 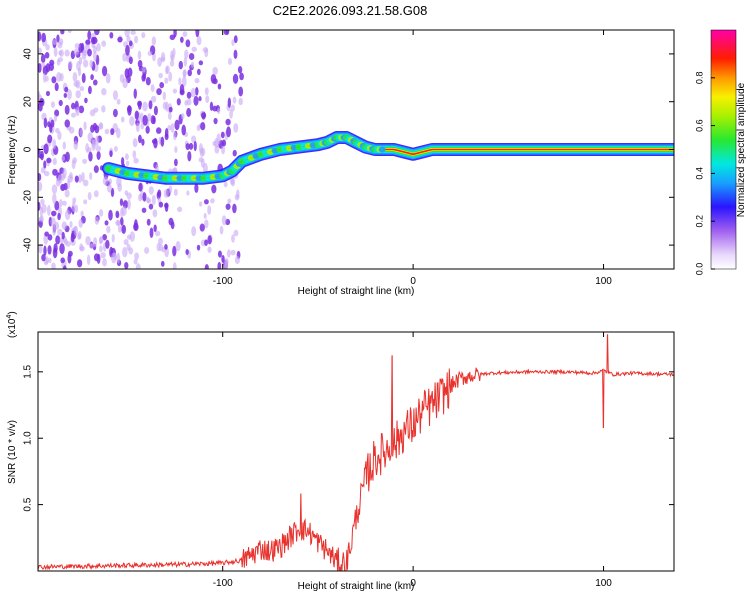 I want to click on snr-x-label: Height of straight line (km), so click(x=356, y=586).